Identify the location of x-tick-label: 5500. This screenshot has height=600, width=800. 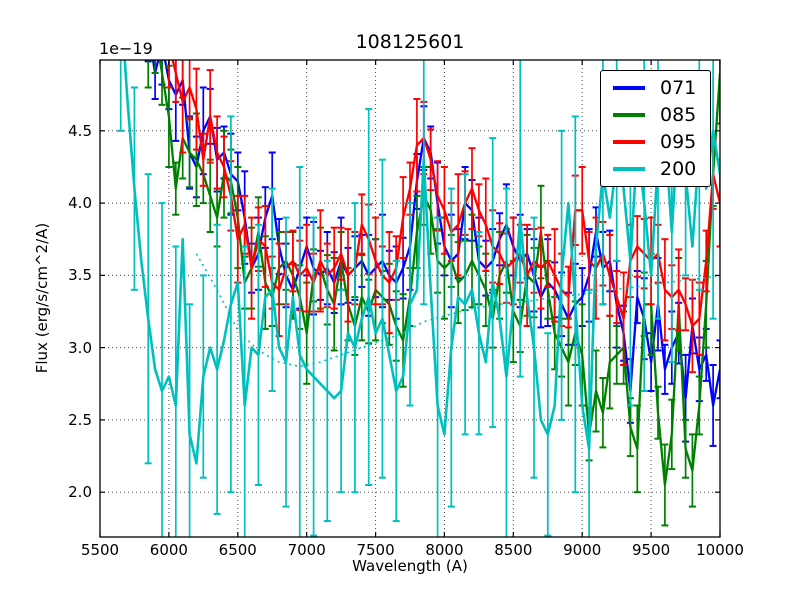
(100, 550).